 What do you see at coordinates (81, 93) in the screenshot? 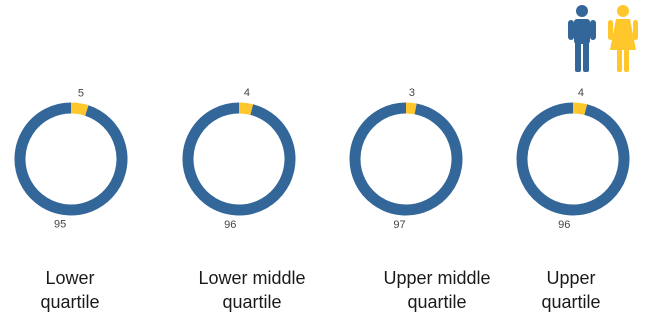
I see `value-label-female: 5` at bounding box center [81, 93].